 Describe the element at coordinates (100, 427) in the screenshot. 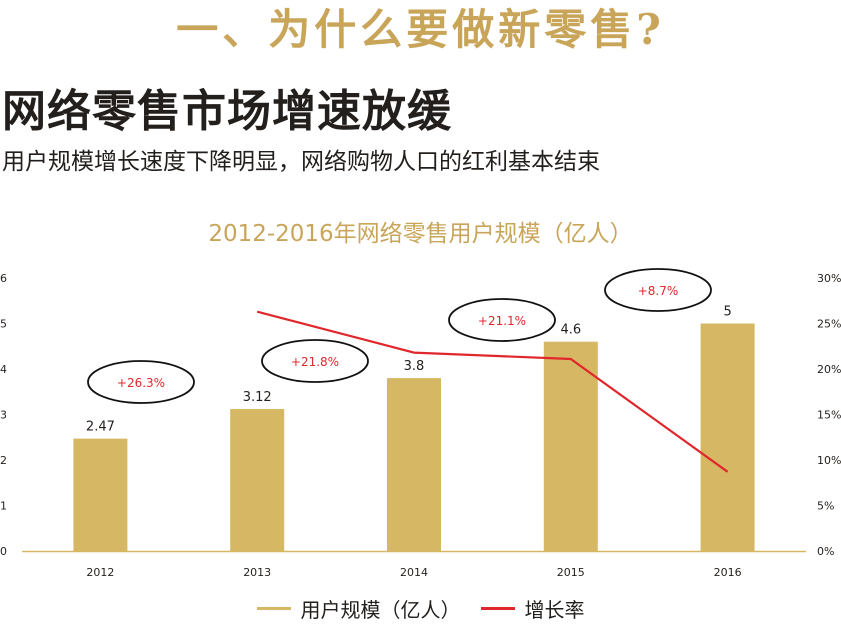

I see `bar-value-label: 2.47` at that location.